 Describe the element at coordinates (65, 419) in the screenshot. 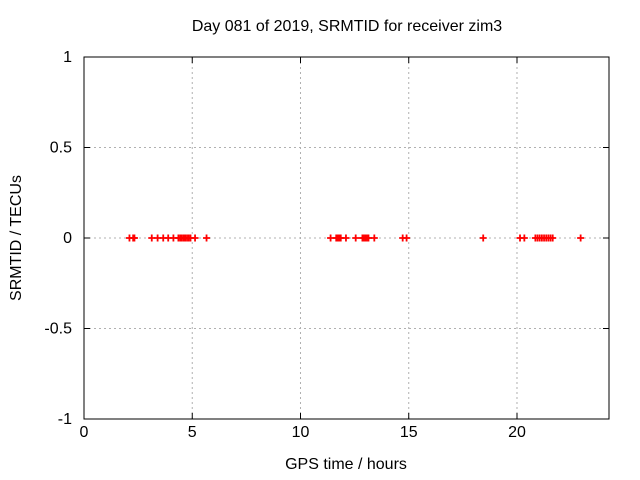

I see `y-tick-label: -1` at that location.